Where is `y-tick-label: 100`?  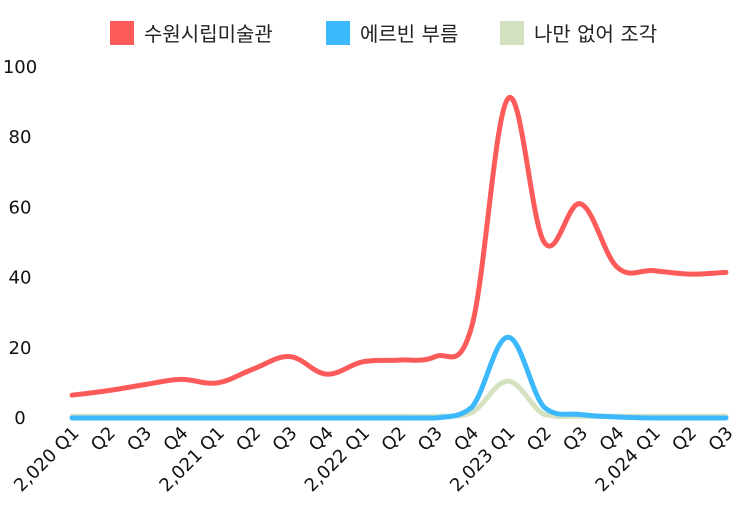
y-tick-label: 100 is located at coordinates (20, 67).